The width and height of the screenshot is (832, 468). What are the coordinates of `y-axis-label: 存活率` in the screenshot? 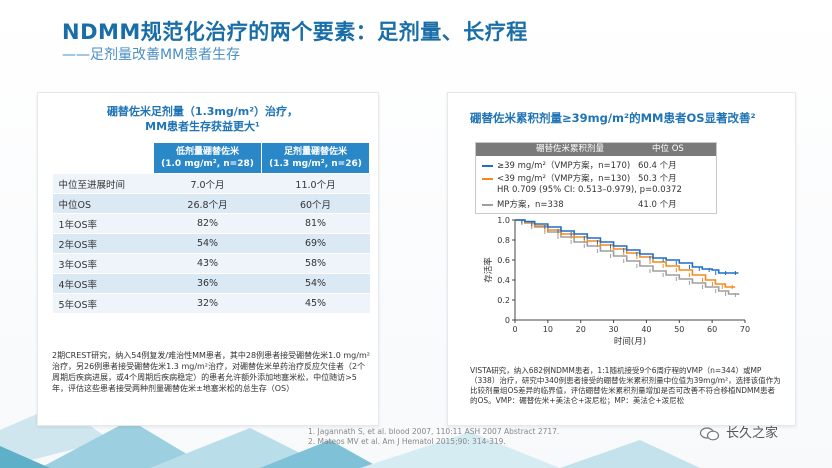 It's located at (488, 270).